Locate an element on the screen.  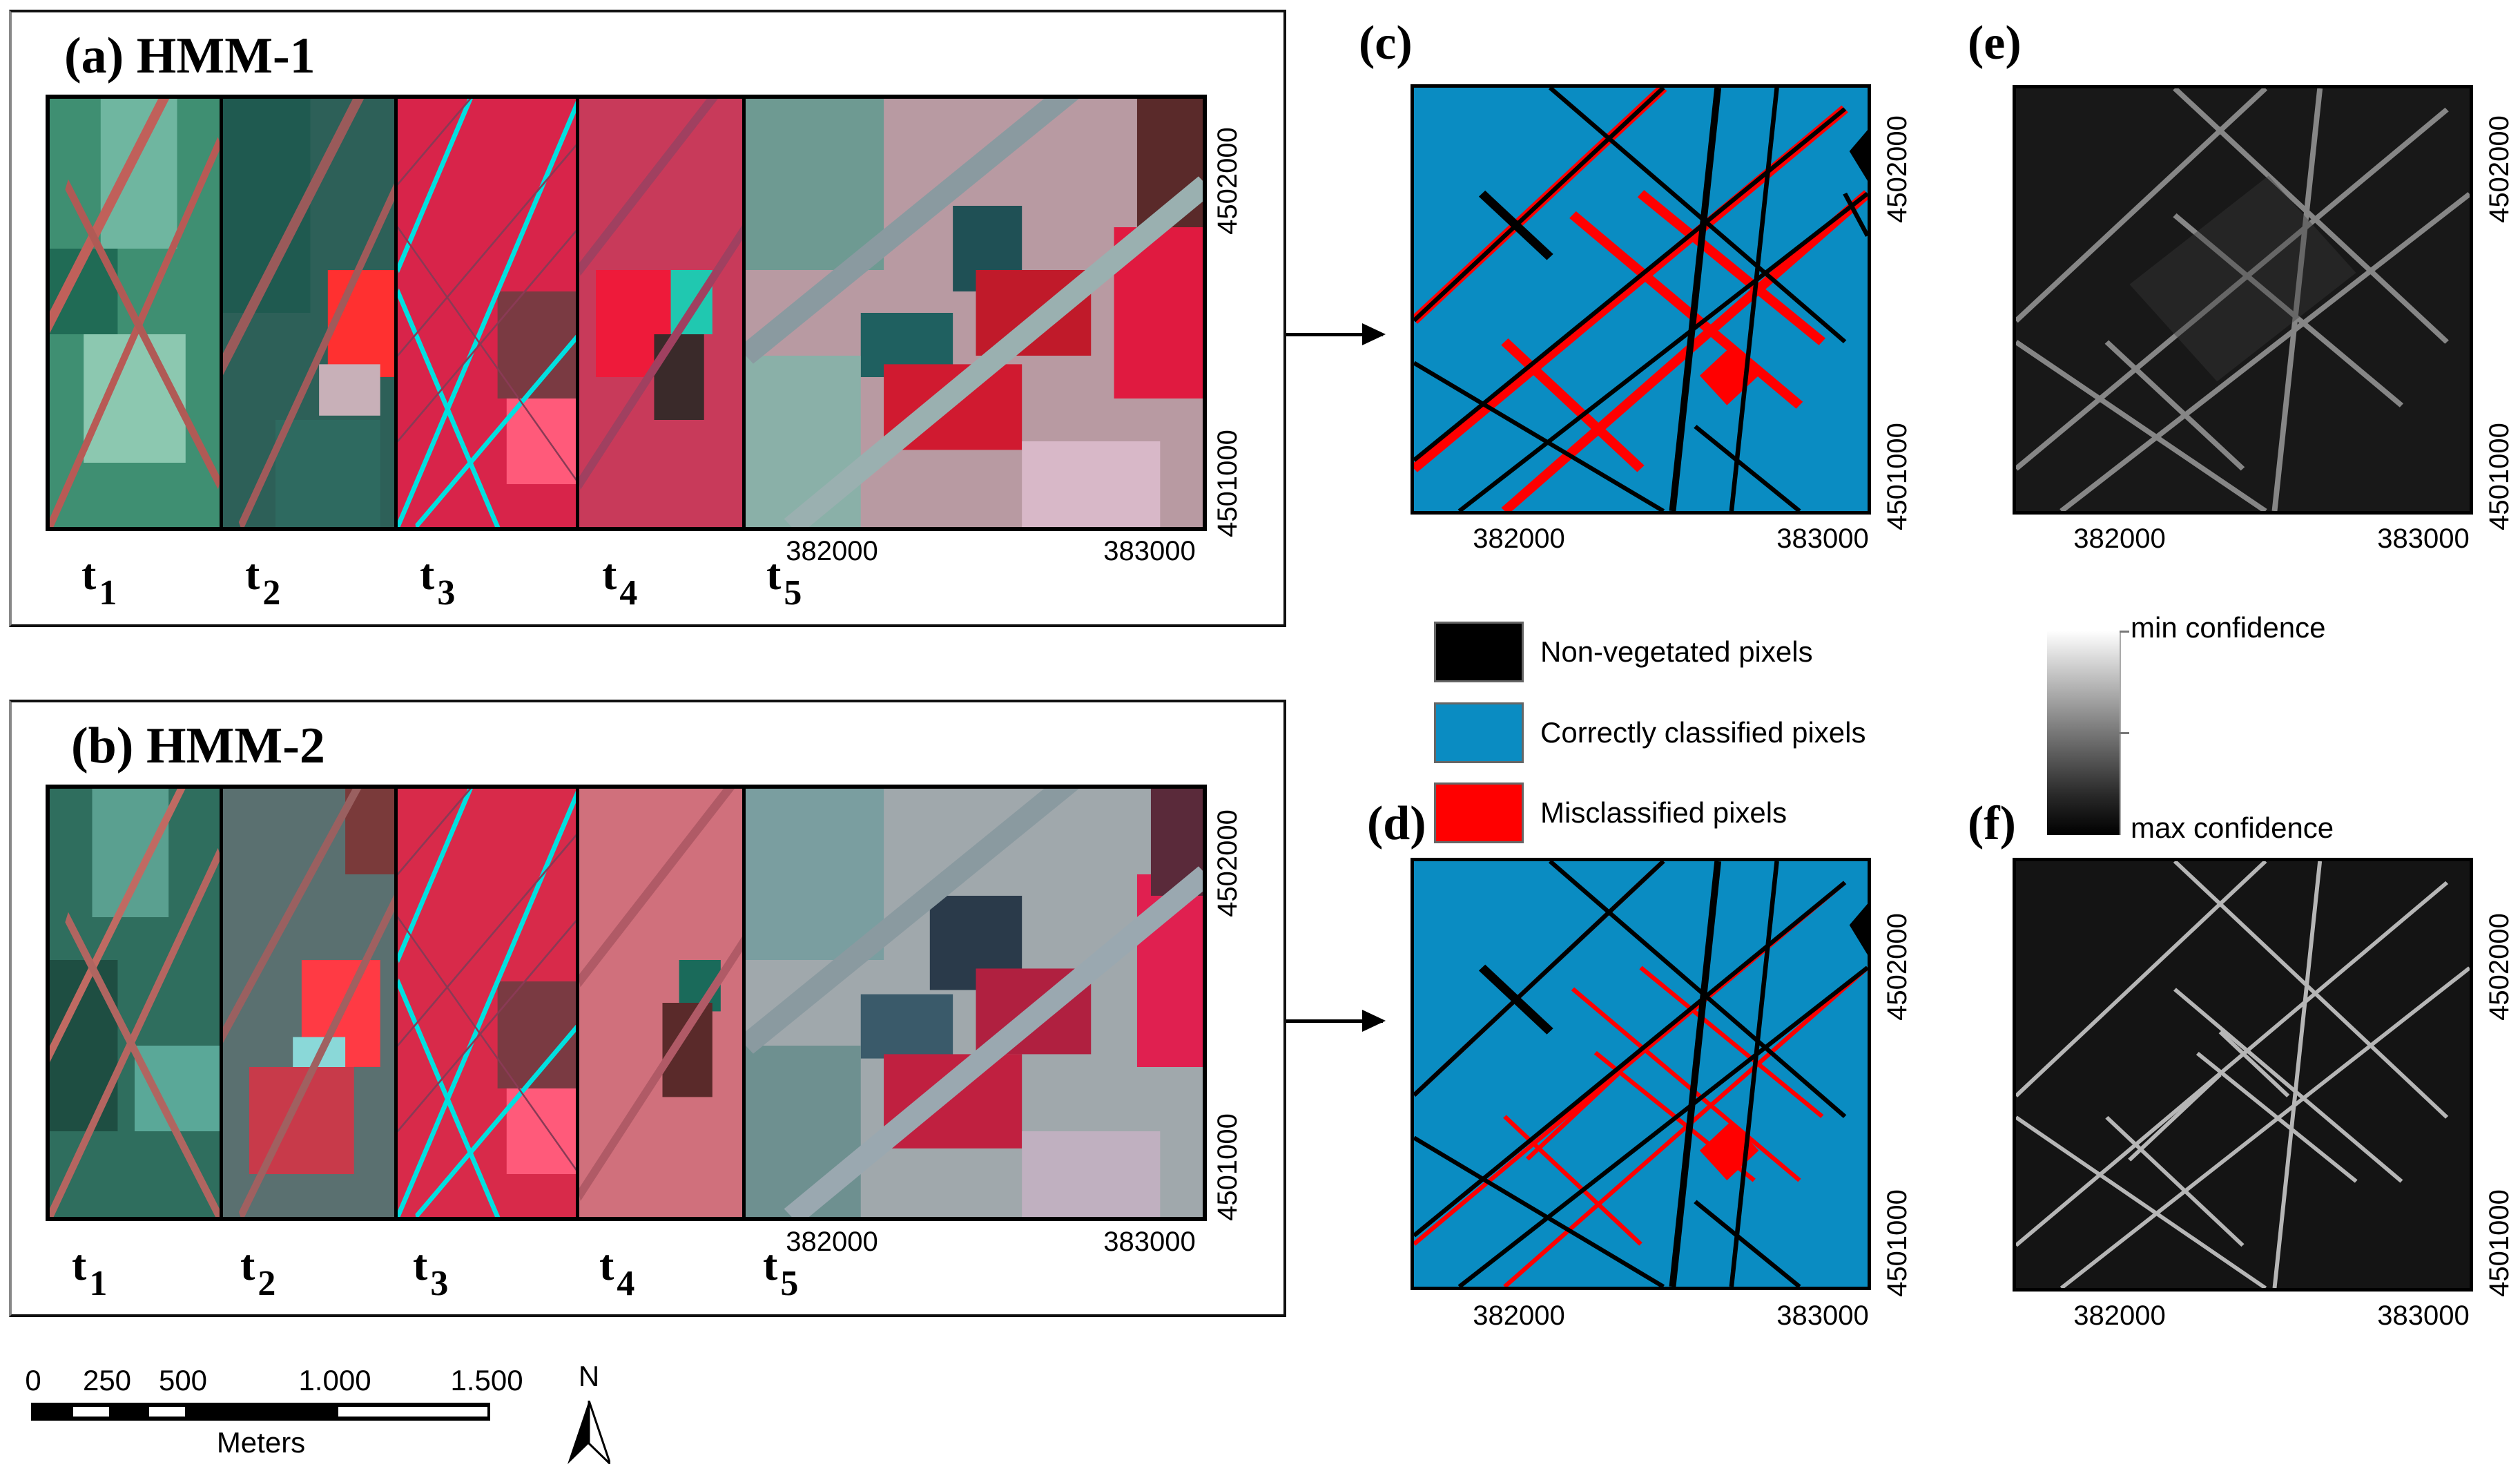
scale-tick-250: 250 is located at coordinates (107, 1380).